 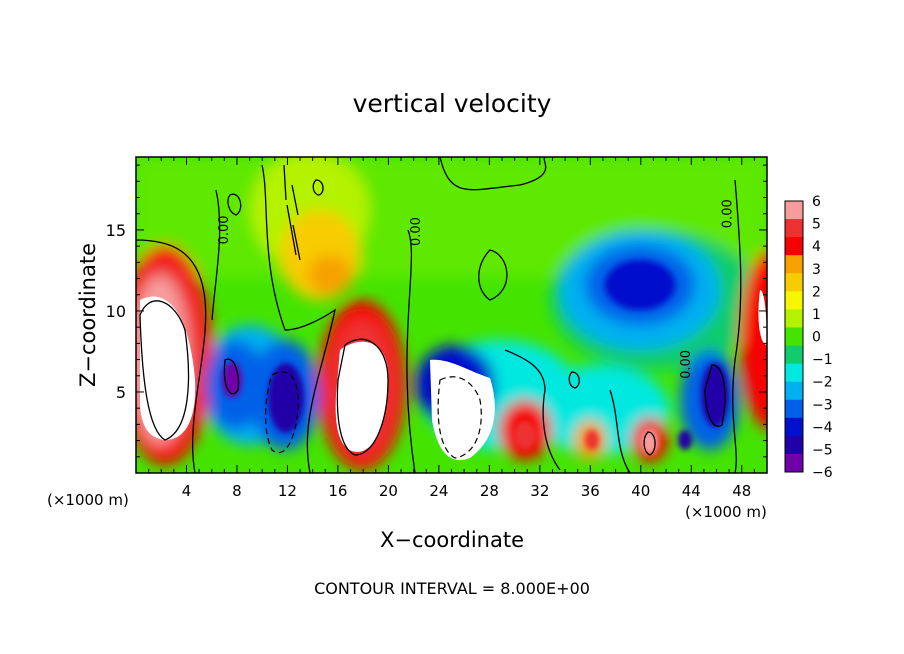 I want to click on colorbar-label: 6, so click(x=816, y=202).